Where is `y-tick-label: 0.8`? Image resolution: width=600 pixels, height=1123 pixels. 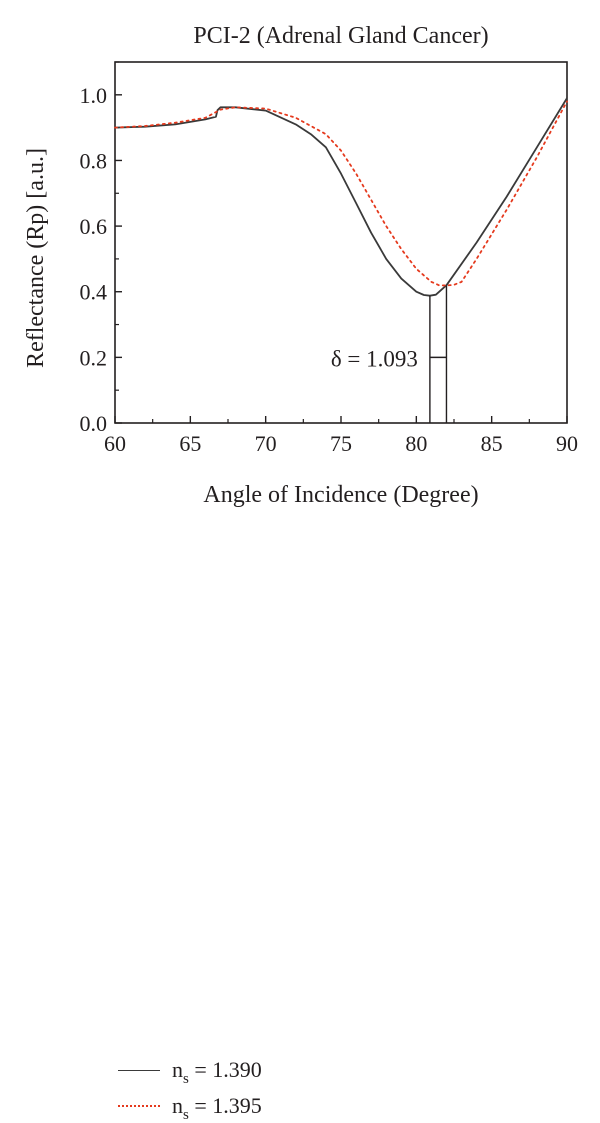
y-tick-label: 0.8 is located at coordinates (94, 160).